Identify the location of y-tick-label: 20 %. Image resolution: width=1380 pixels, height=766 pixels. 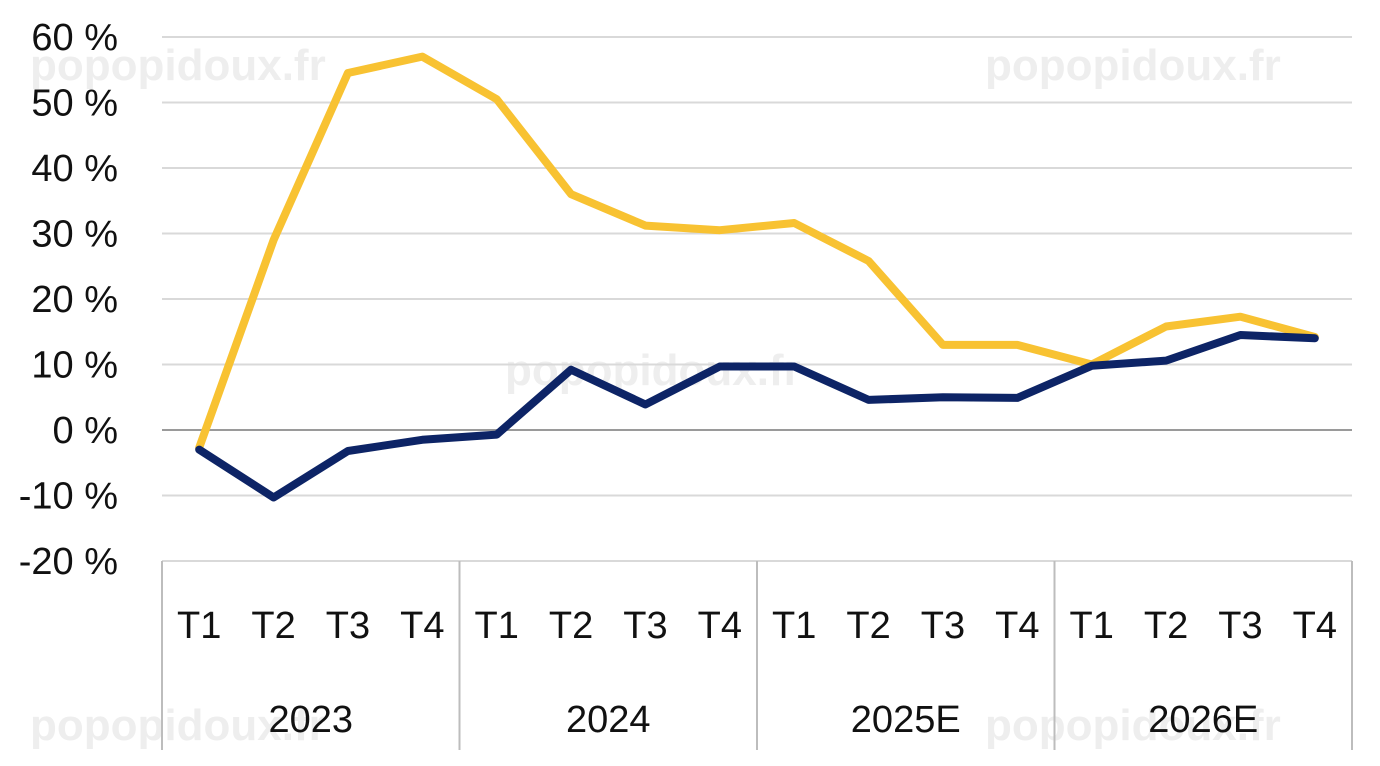
(74, 300).